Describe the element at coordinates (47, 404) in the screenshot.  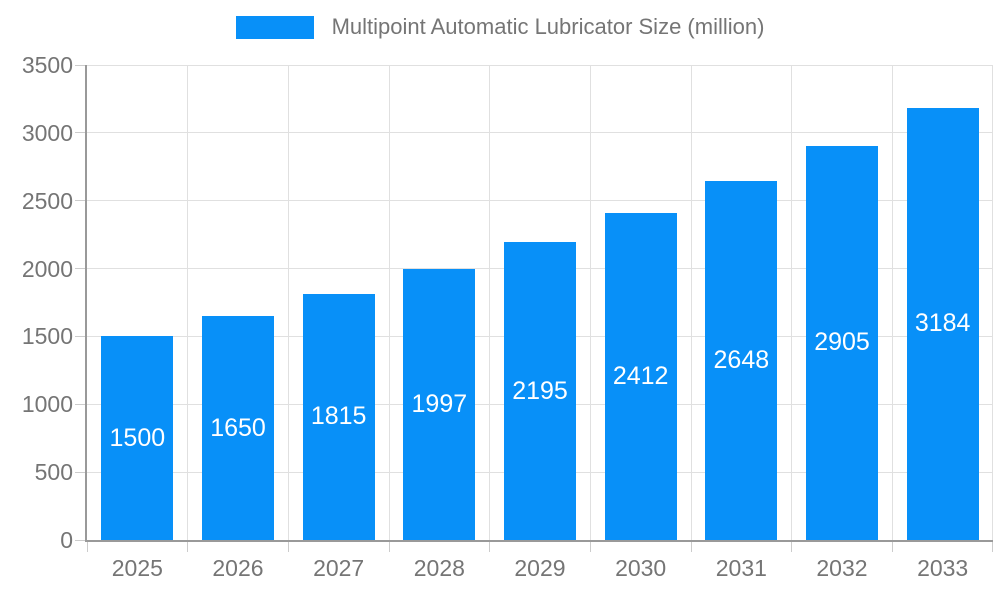
I see `y-axis-tick-label: 1000` at that location.